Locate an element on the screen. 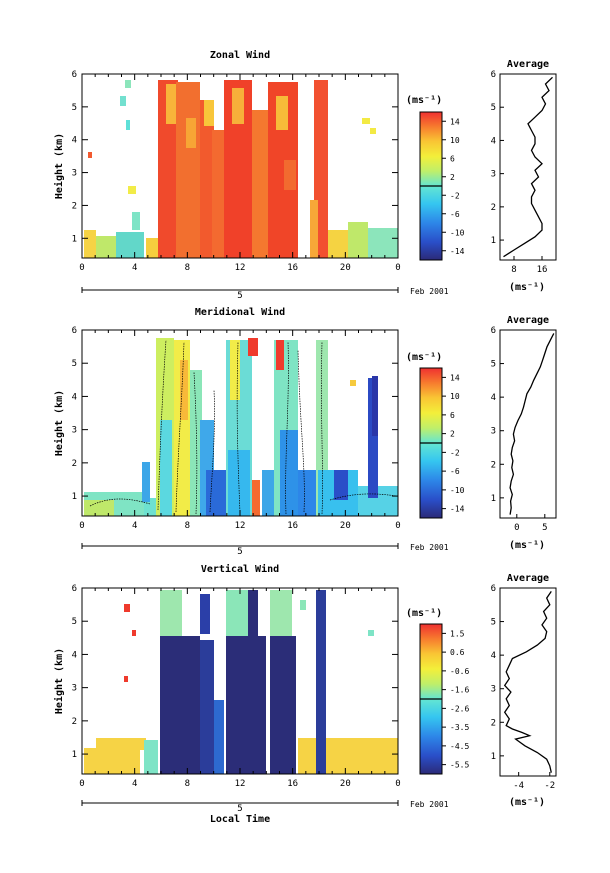 The height and width of the screenshot is (873, 610). y-tick-label: 1 is located at coordinates (74, 497).